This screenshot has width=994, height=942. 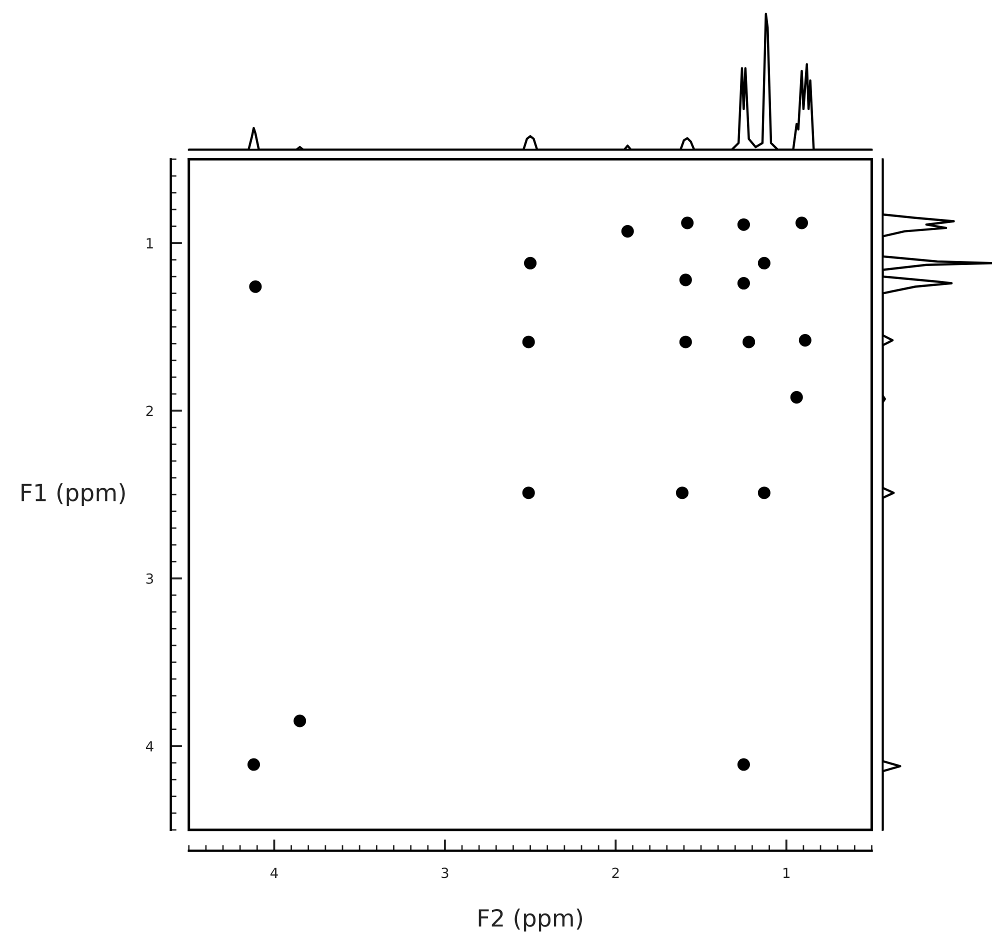 I want to click on y-tick-label: 4, so click(x=150, y=746).